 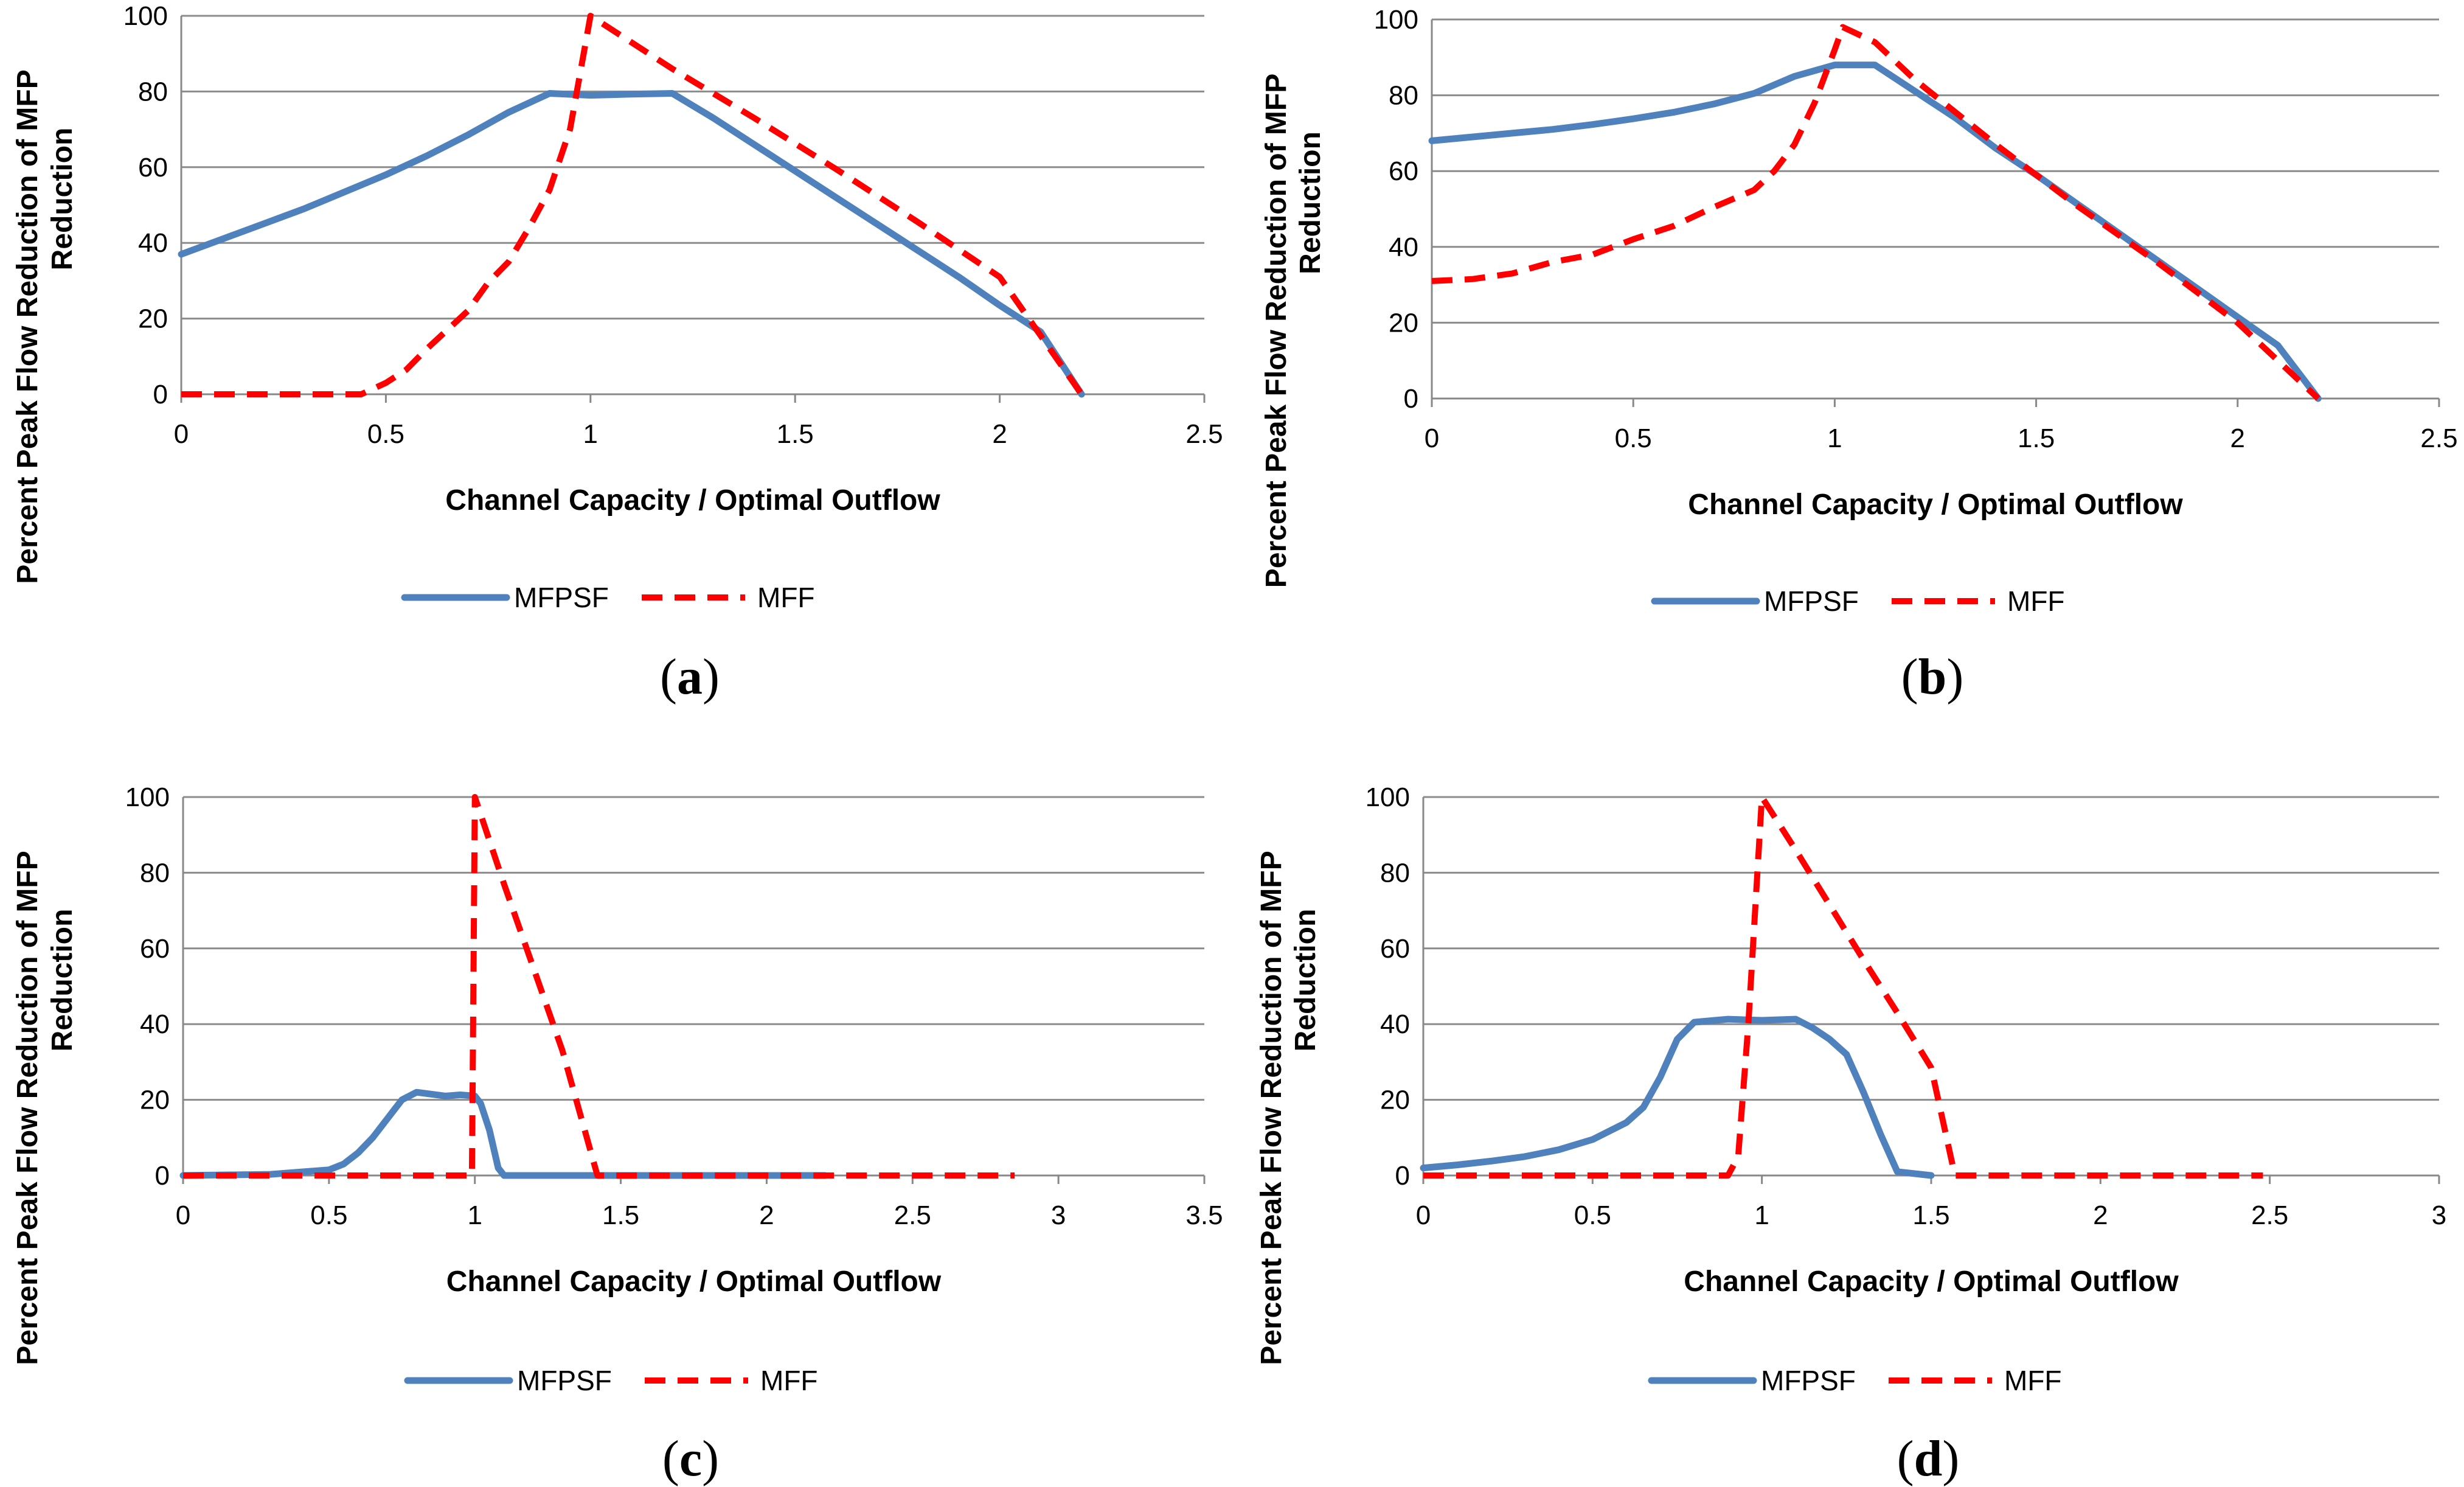 What do you see at coordinates (1932, 677) in the screenshot?
I see `panel-label: (b)` at bounding box center [1932, 677].